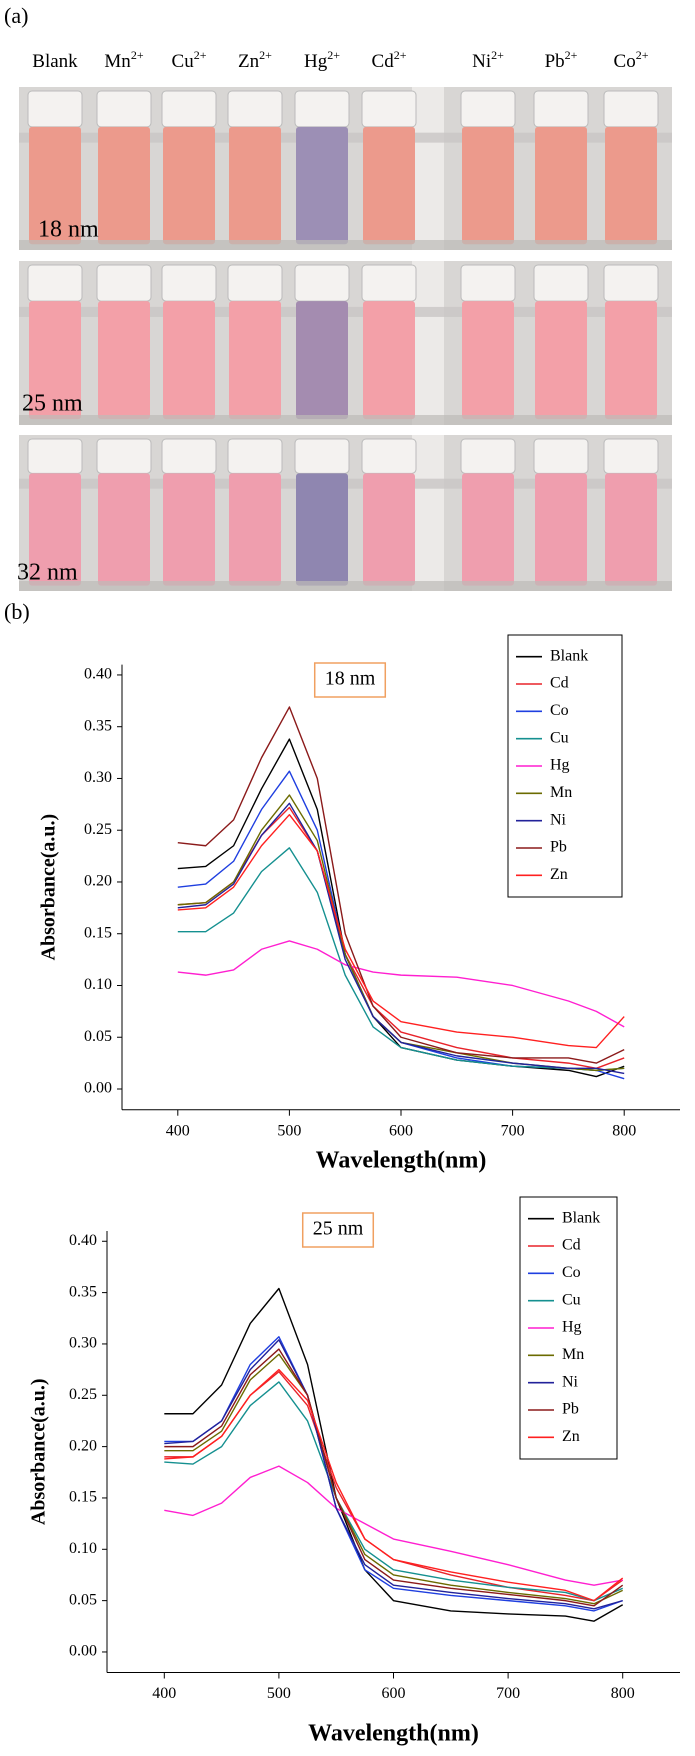 This screenshot has width=695, height=1756. I want to click on x-tick-label: 700, so click(513, 1130).